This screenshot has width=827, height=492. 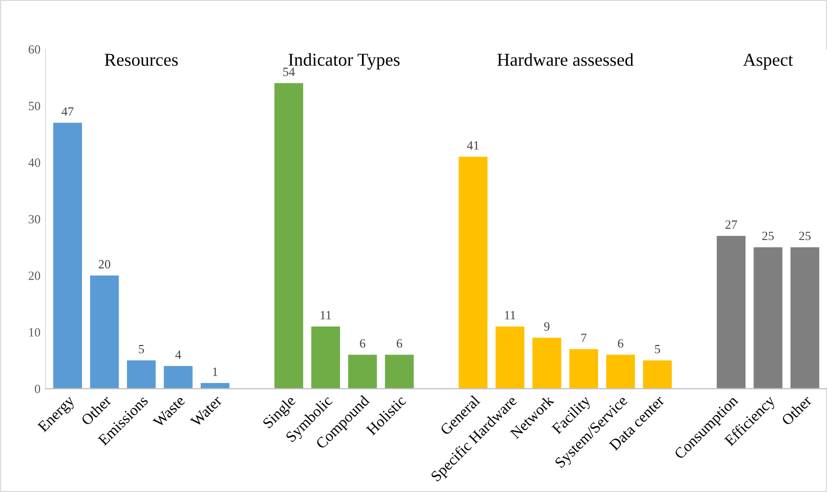 I want to click on y-tick-label: 40, so click(x=34, y=162).